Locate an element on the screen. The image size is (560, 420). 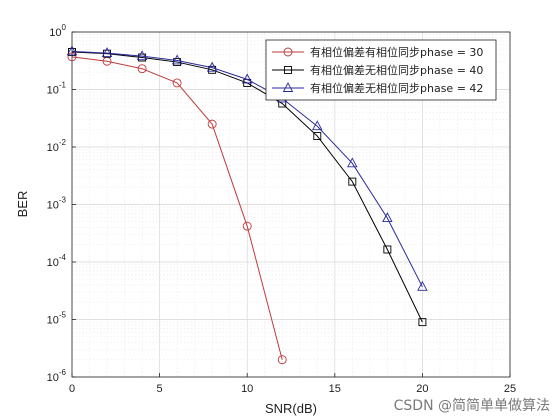
x-tick-label: 15 is located at coordinates (335, 389).